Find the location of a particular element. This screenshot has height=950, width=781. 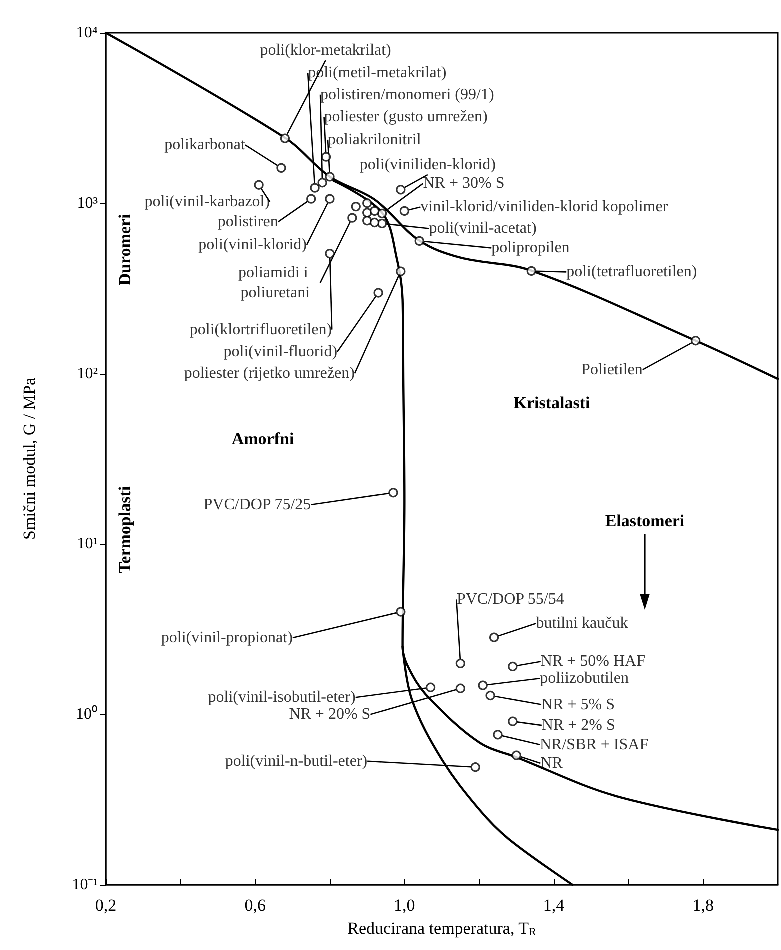

x-tick-label: 0,6 is located at coordinates (255, 905).